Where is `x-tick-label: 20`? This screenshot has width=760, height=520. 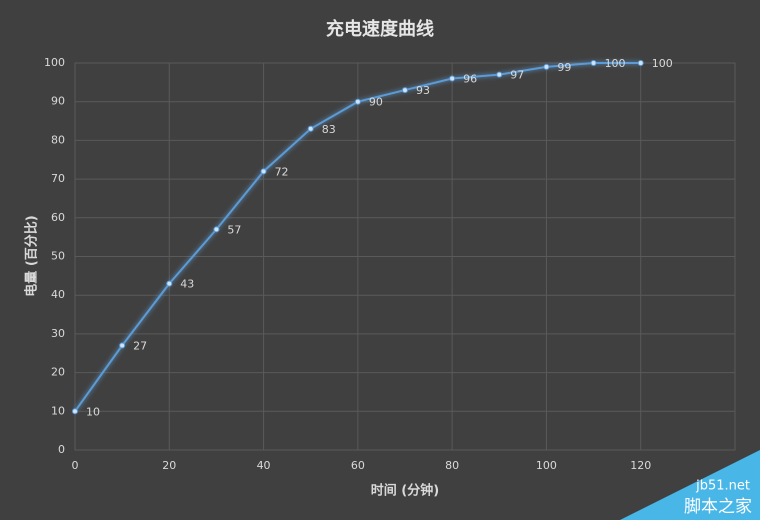
x-tick-label: 20 is located at coordinates (169, 465).